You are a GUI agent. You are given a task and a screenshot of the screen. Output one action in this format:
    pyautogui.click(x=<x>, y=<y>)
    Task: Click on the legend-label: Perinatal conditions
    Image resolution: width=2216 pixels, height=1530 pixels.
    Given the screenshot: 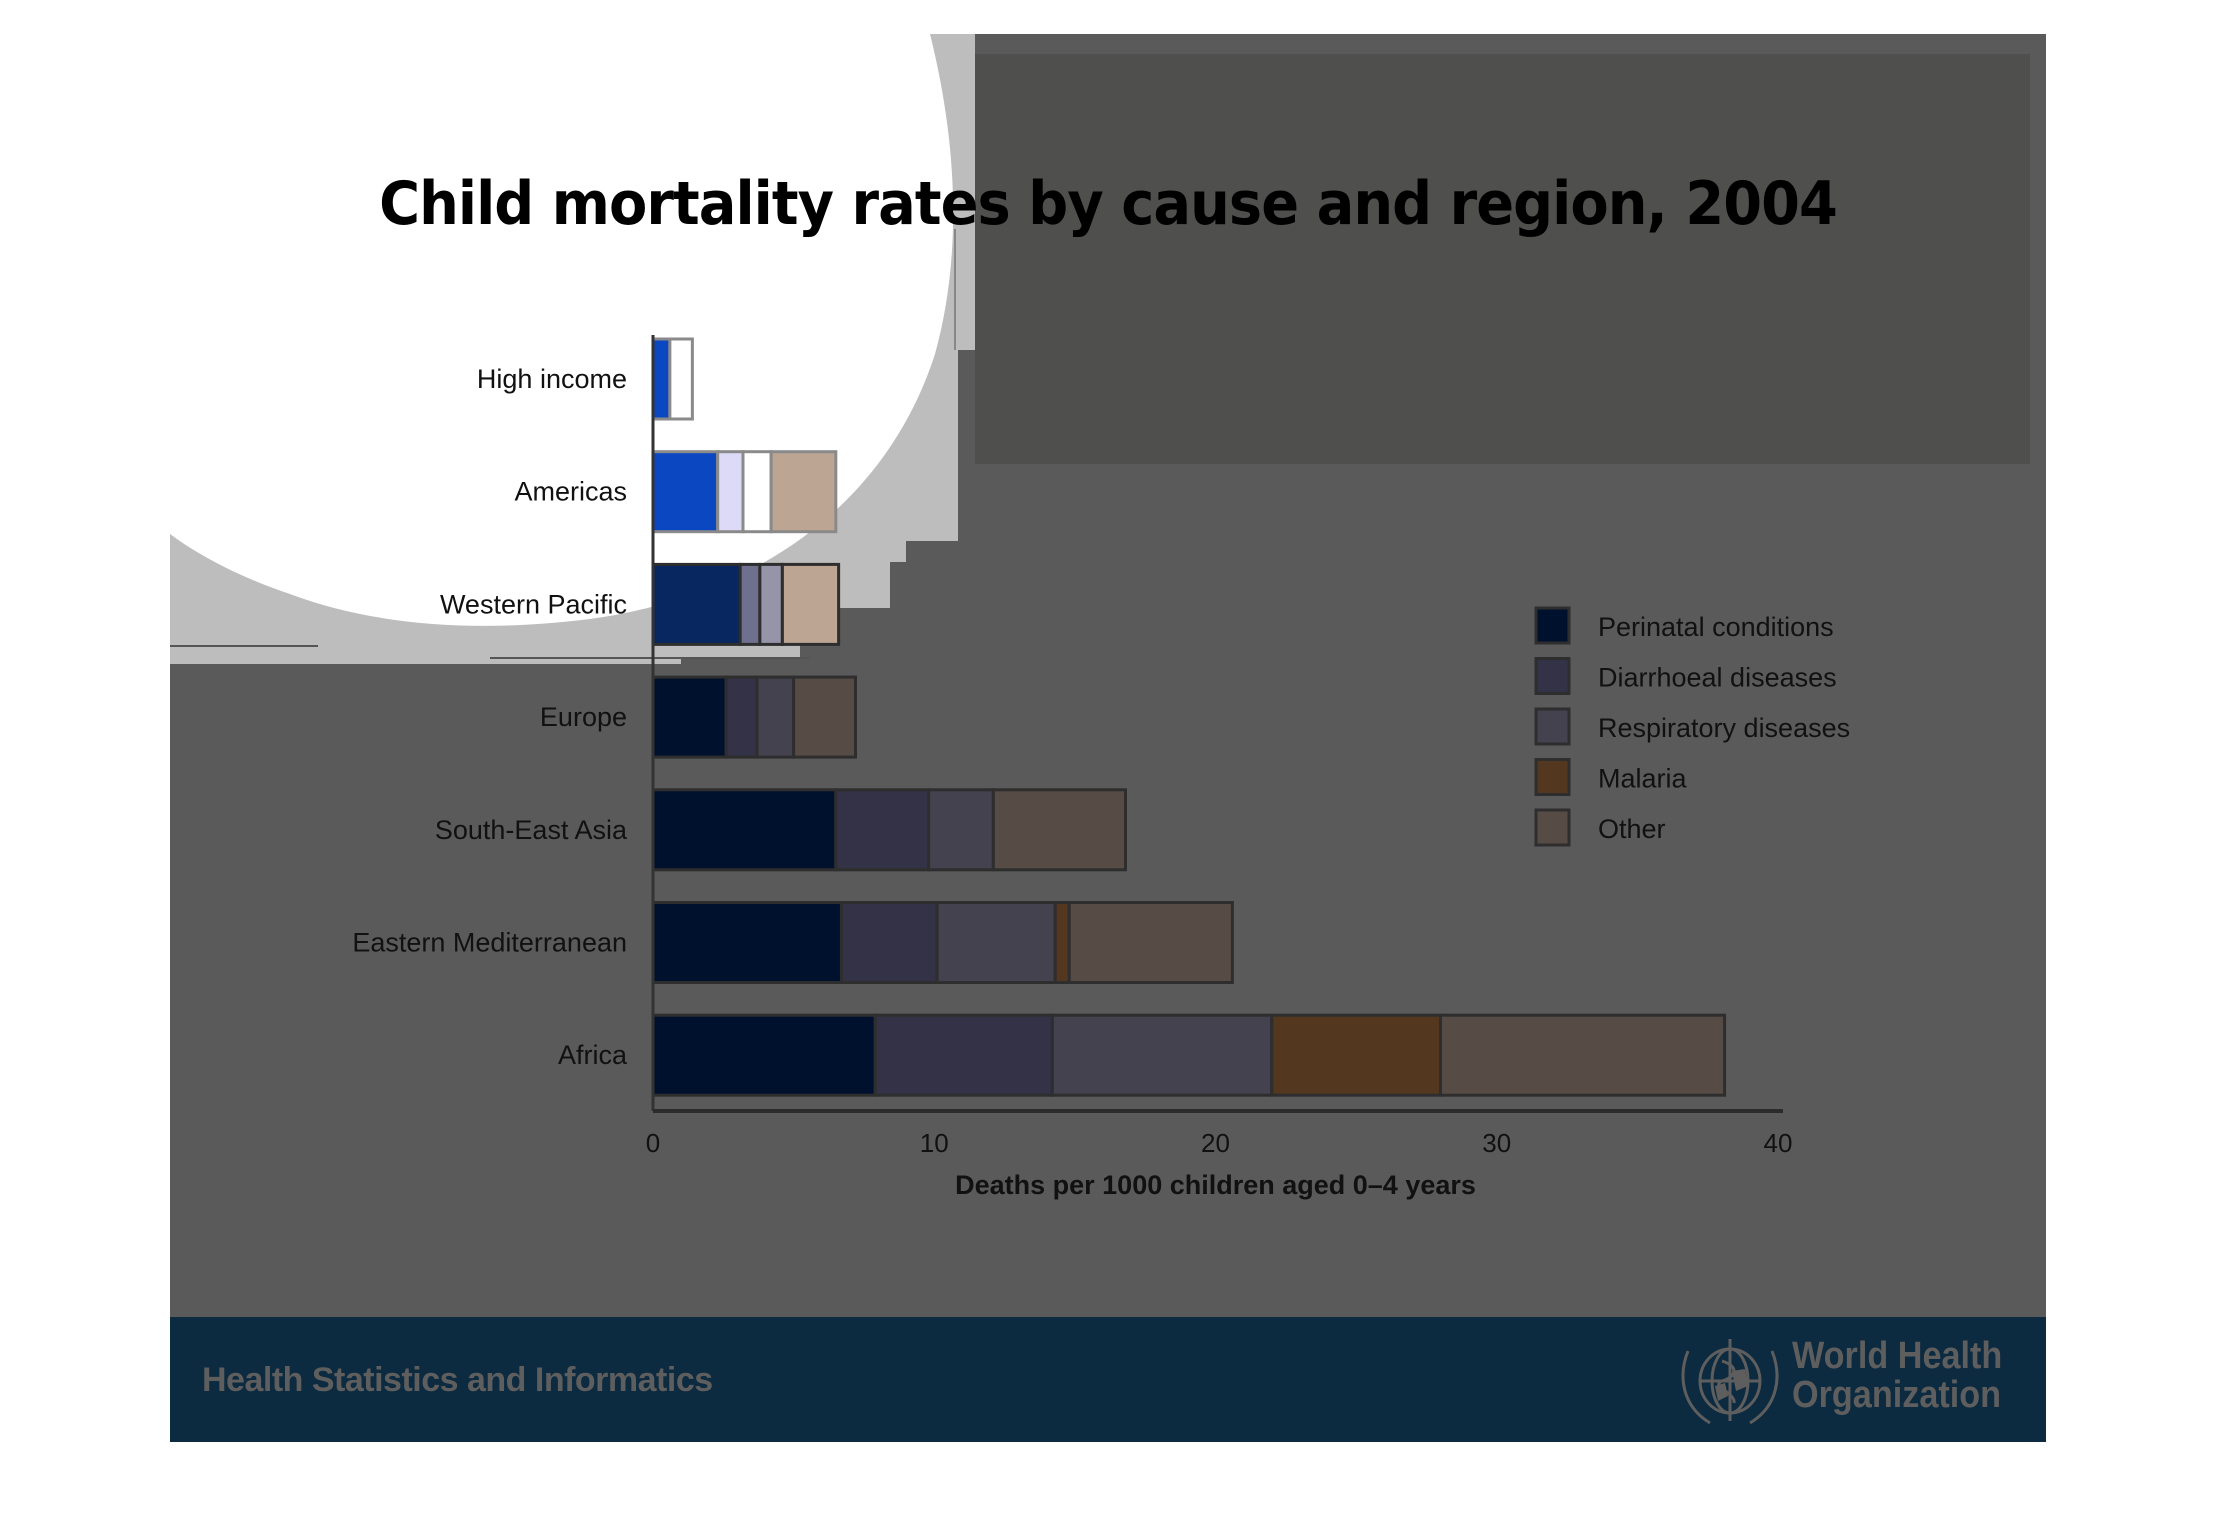 What is the action you would take?
    pyautogui.click(x=1716, y=627)
    